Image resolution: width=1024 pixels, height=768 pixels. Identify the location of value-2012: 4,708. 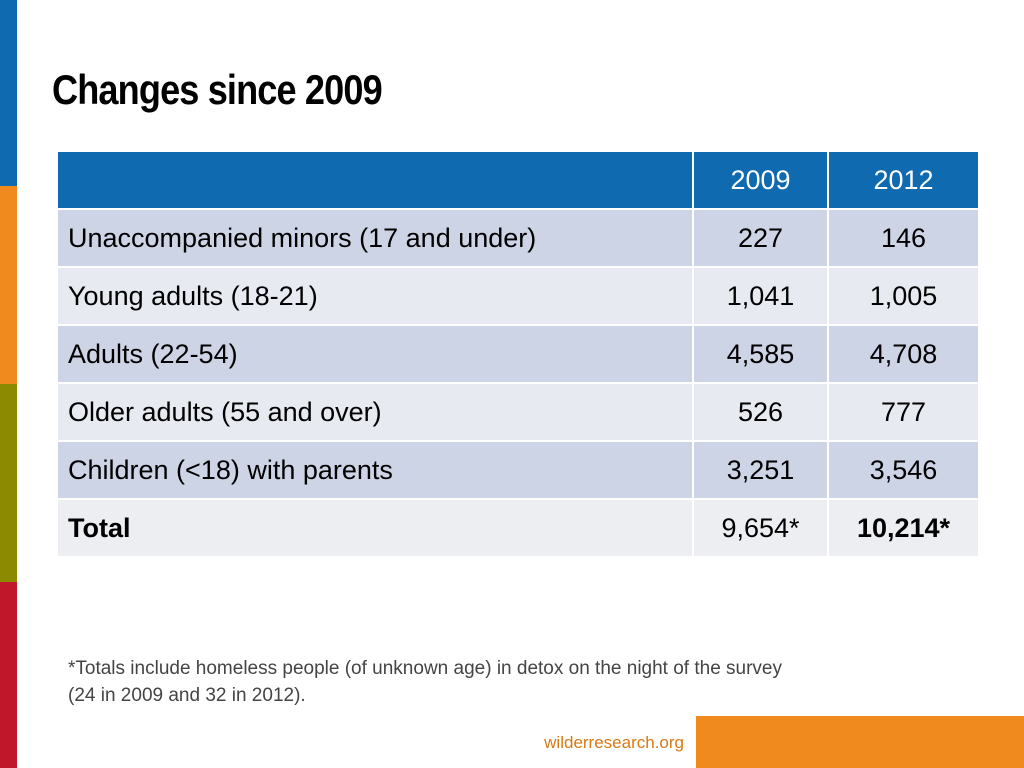
(903, 354).